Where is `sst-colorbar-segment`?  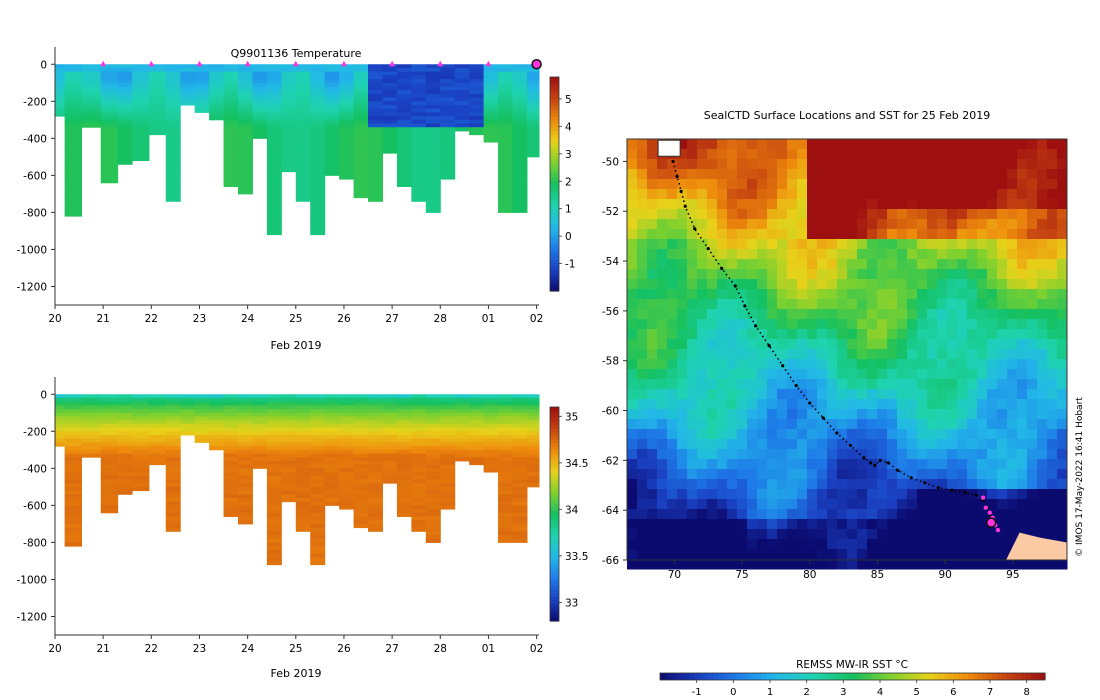 sst-colorbar-segment is located at coordinates (975, 676).